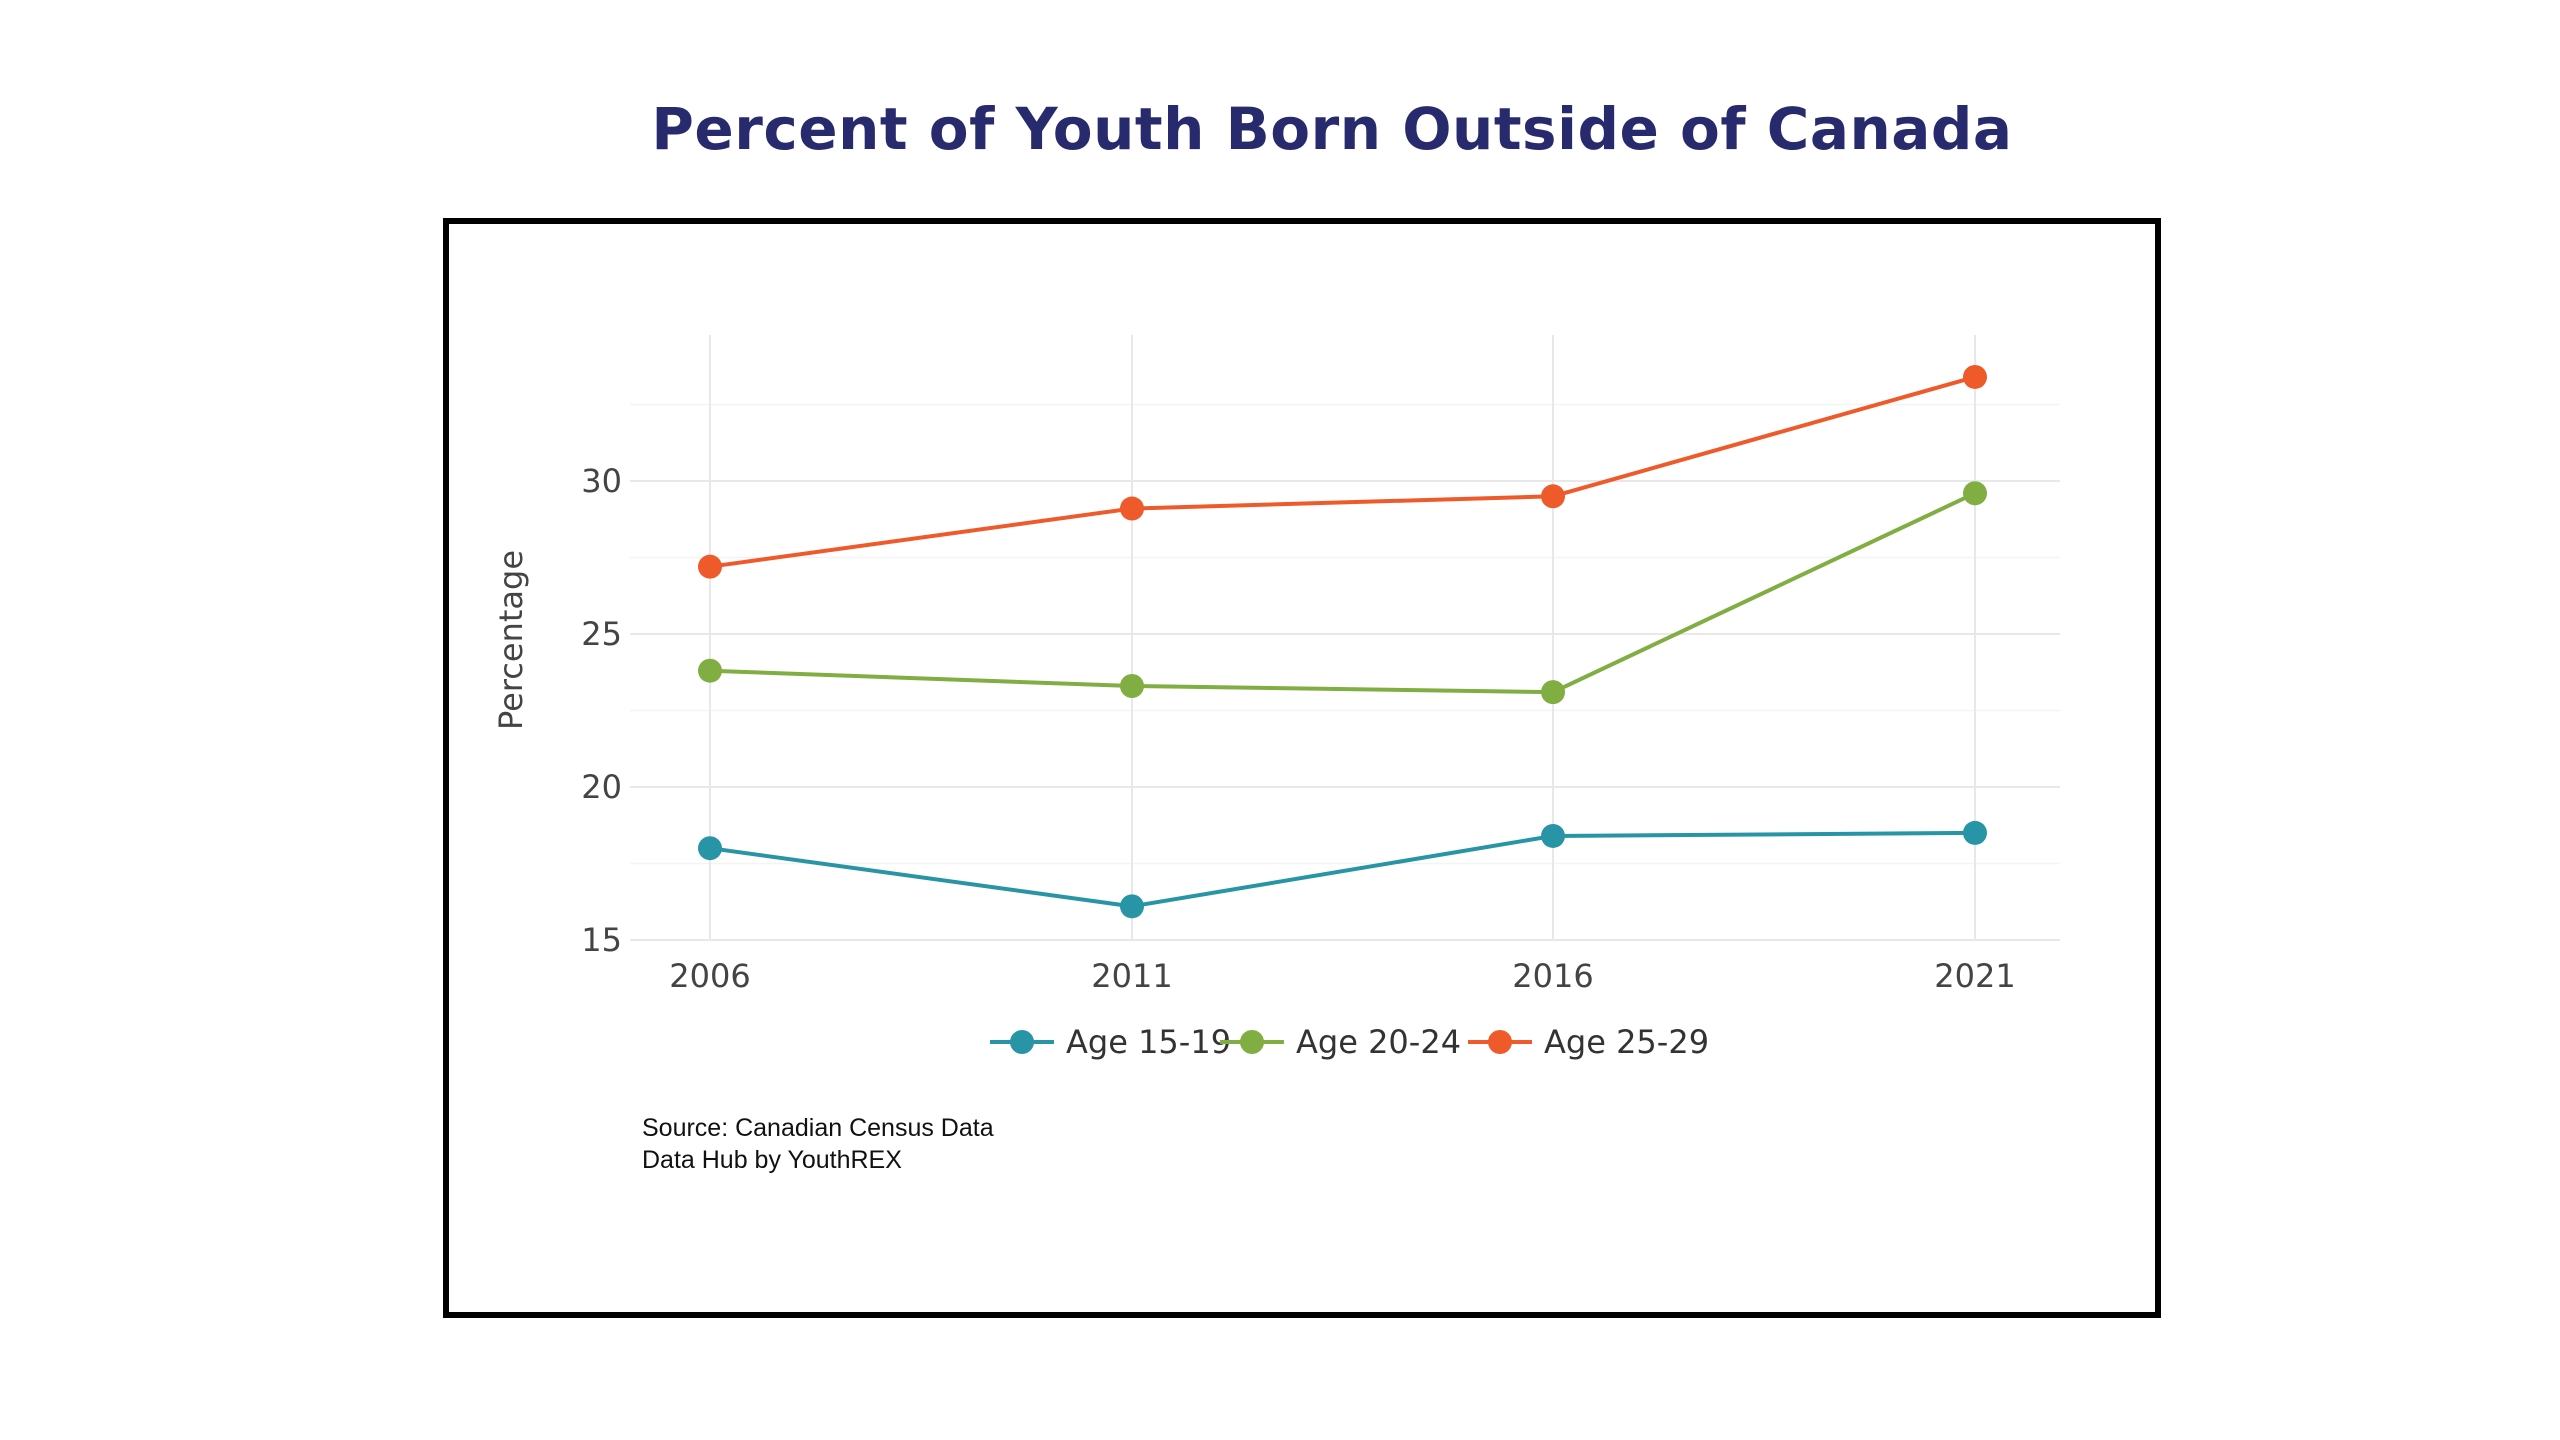 This screenshot has height=1440, width=2560. Describe the element at coordinates (1332, 129) in the screenshot. I see `page-title: Percent of Youth Born Outside of Canada` at that location.